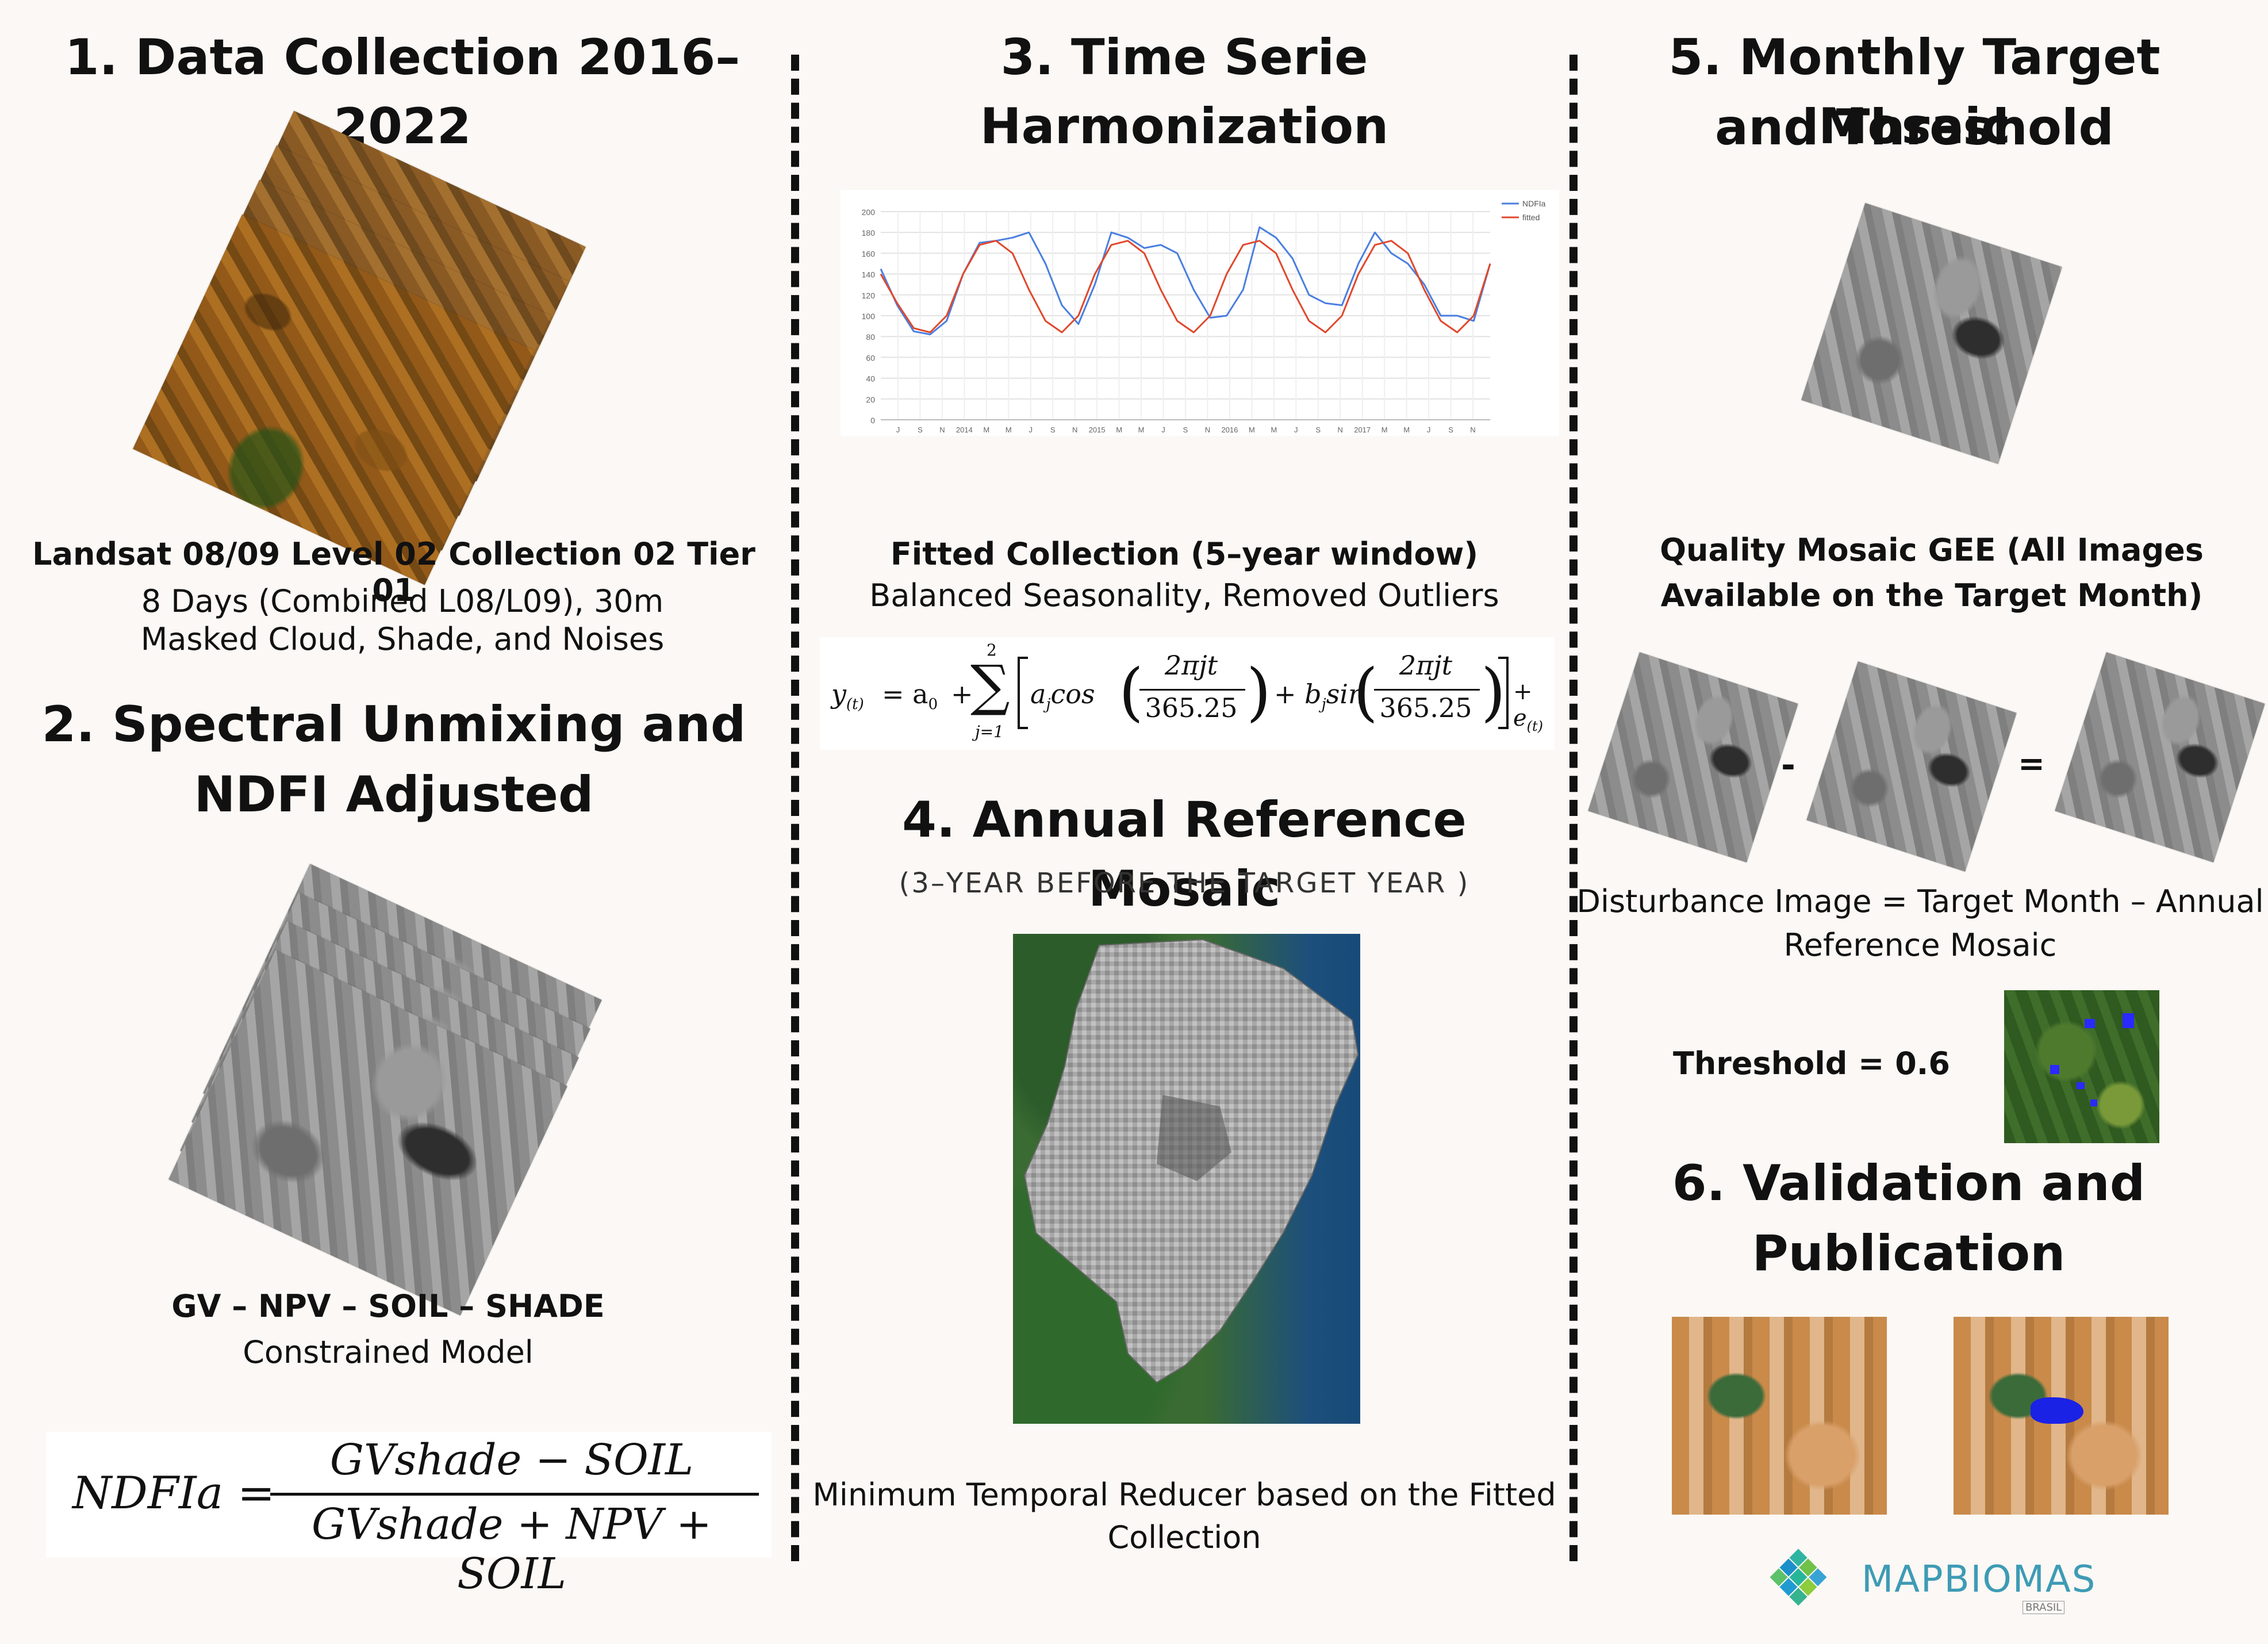 The height and width of the screenshot is (1644, 2268). What do you see at coordinates (962, 694) in the screenshot?
I see `formula-plus: +` at bounding box center [962, 694].